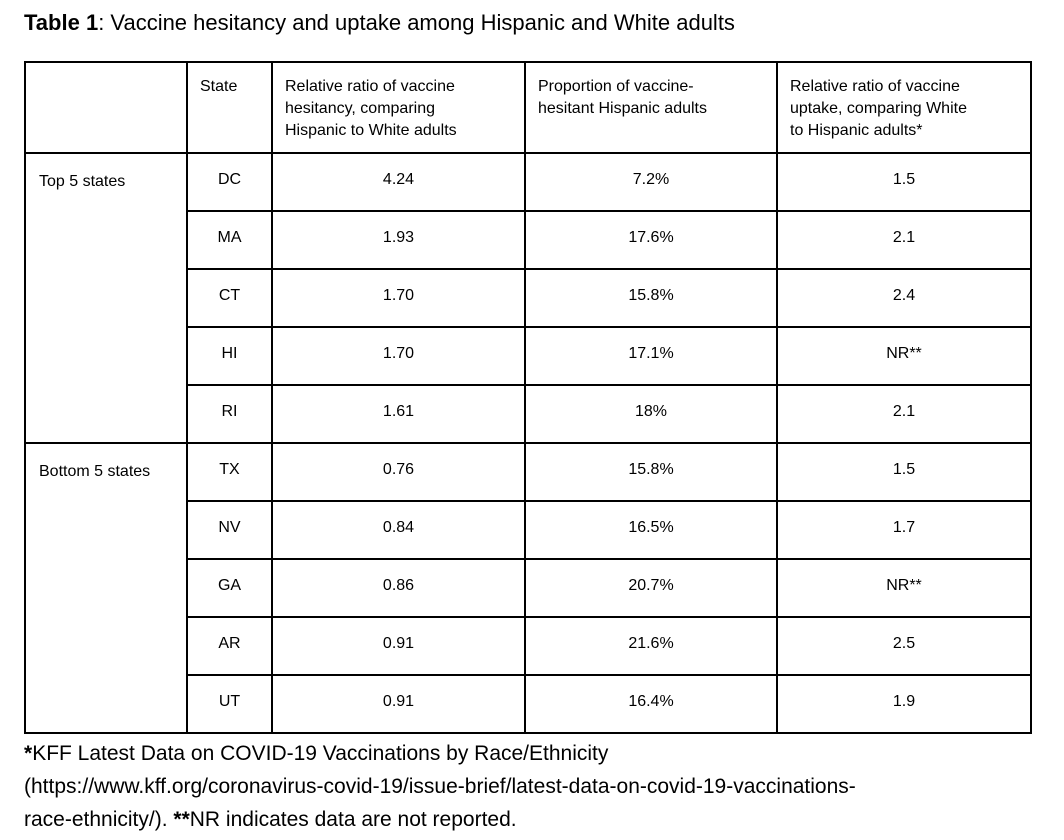 This screenshot has height=840, width=1064. Describe the element at coordinates (651, 704) in the screenshot. I see `hesitant-proportion-cell: 16.4%` at that location.